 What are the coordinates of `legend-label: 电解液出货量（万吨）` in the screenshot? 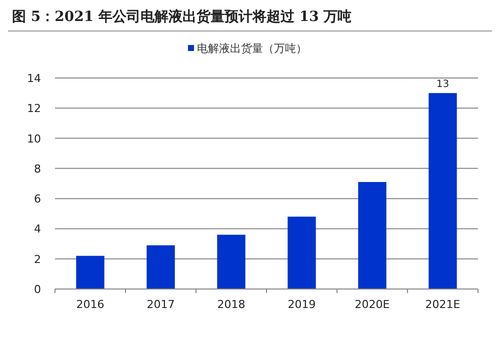 It's located at (252, 48).